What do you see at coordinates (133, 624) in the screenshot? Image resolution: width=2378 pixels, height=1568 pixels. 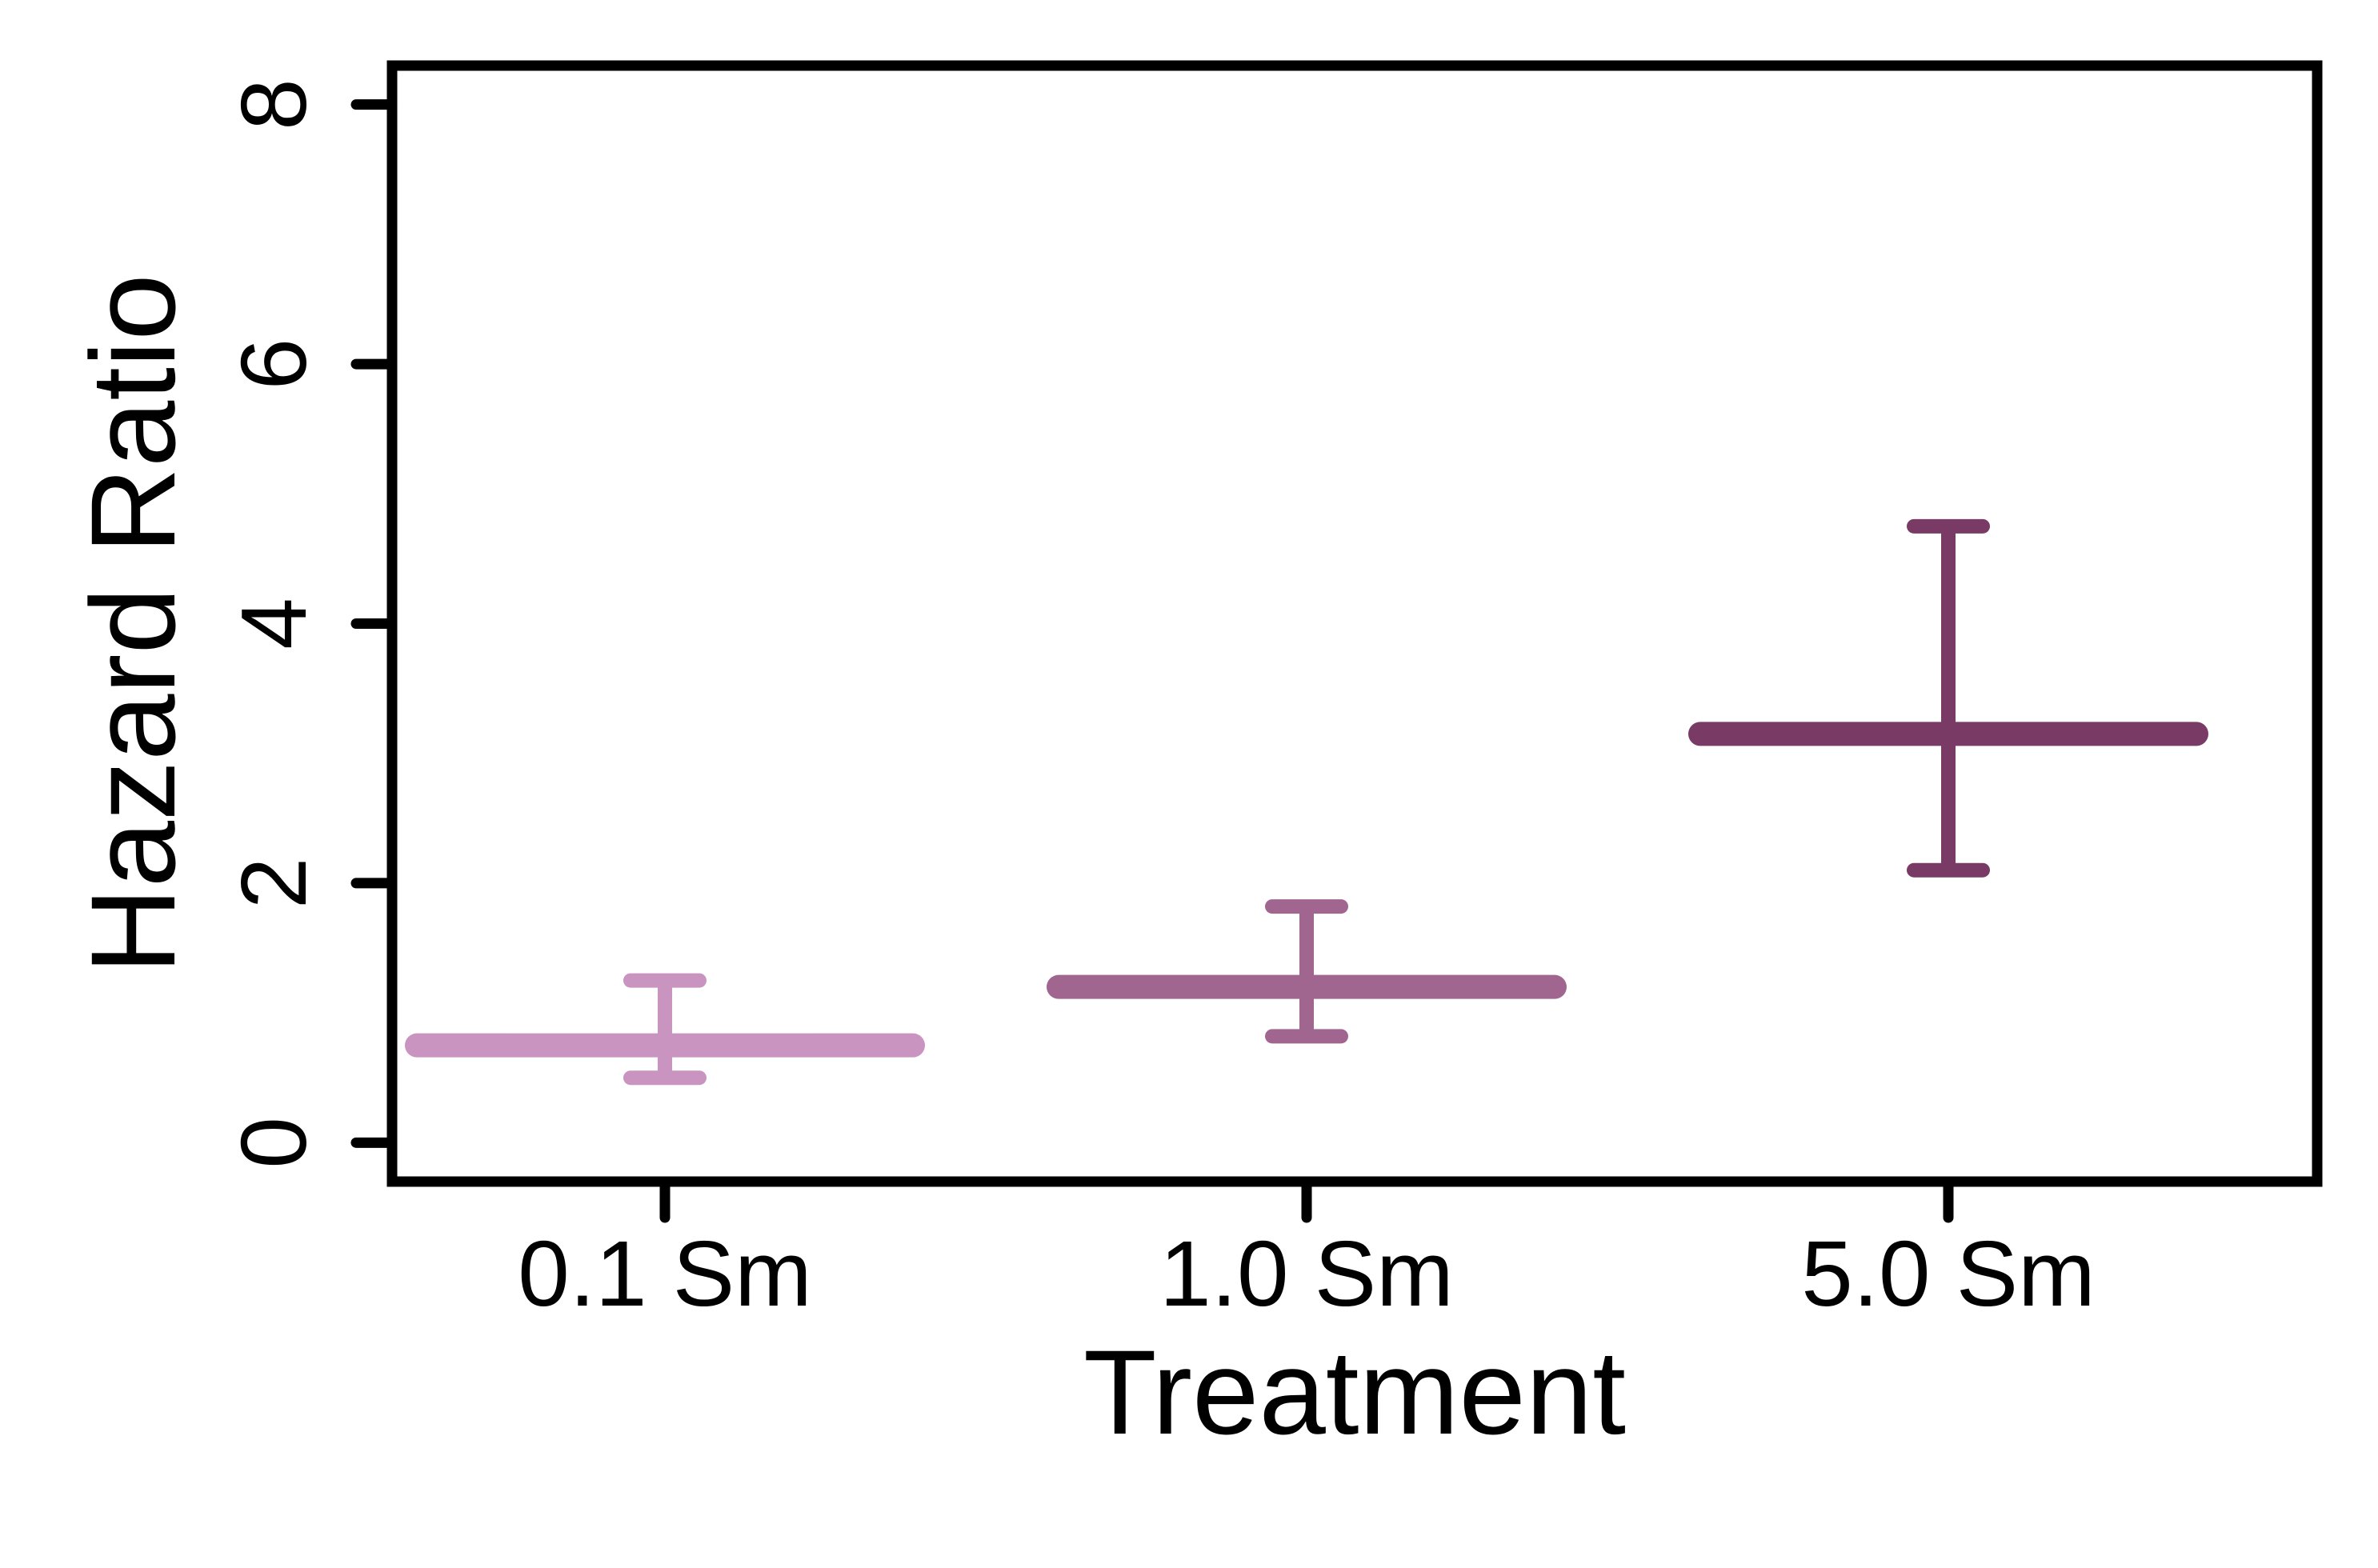 I see `y-axis-label: Hazard Ratio` at bounding box center [133, 624].